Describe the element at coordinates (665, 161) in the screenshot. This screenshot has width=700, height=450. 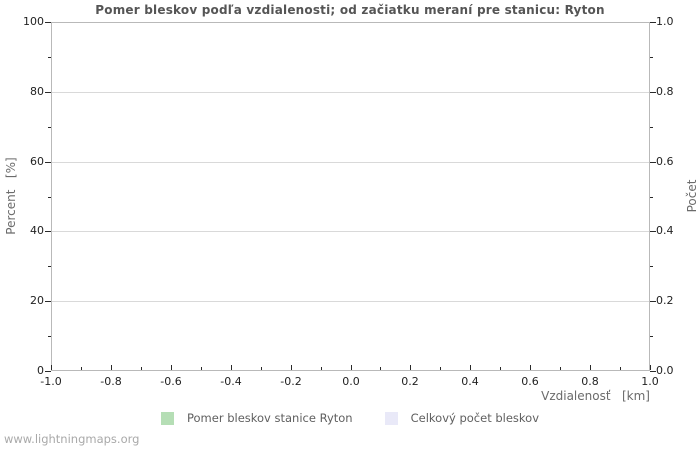
I see `y-axis-right-tick-label: 0.6` at that location.